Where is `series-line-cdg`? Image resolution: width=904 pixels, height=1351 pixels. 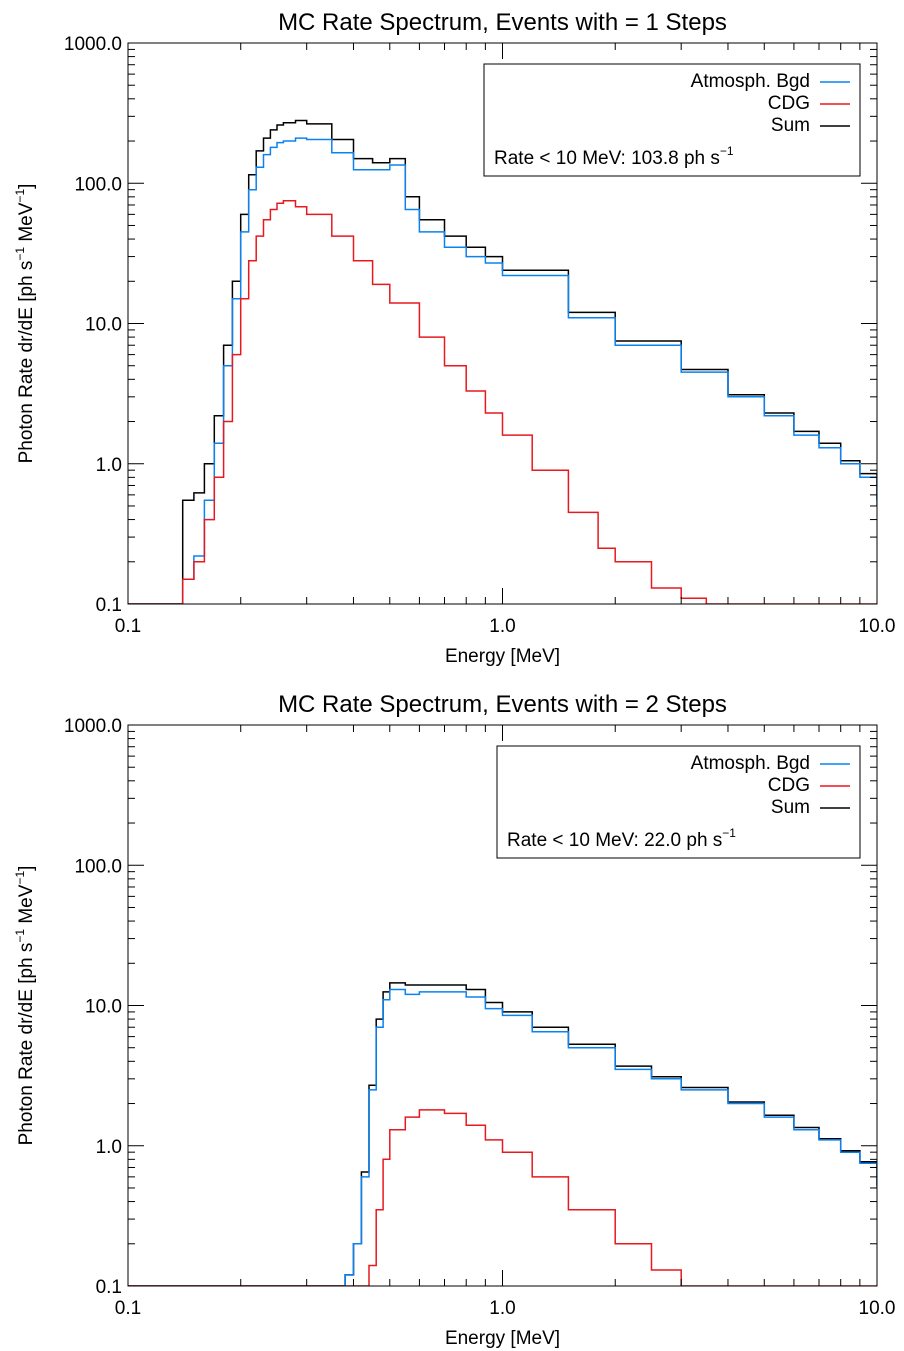
series-line-cdg is located at coordinates (502, 1197).